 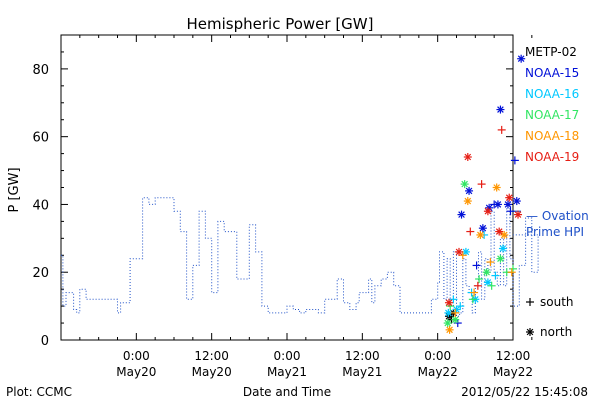 What do you see at coordinates (552, 157) in the screenshot?
I see `legend-series-label: NOAA-19` at bounding box center [552, 157].